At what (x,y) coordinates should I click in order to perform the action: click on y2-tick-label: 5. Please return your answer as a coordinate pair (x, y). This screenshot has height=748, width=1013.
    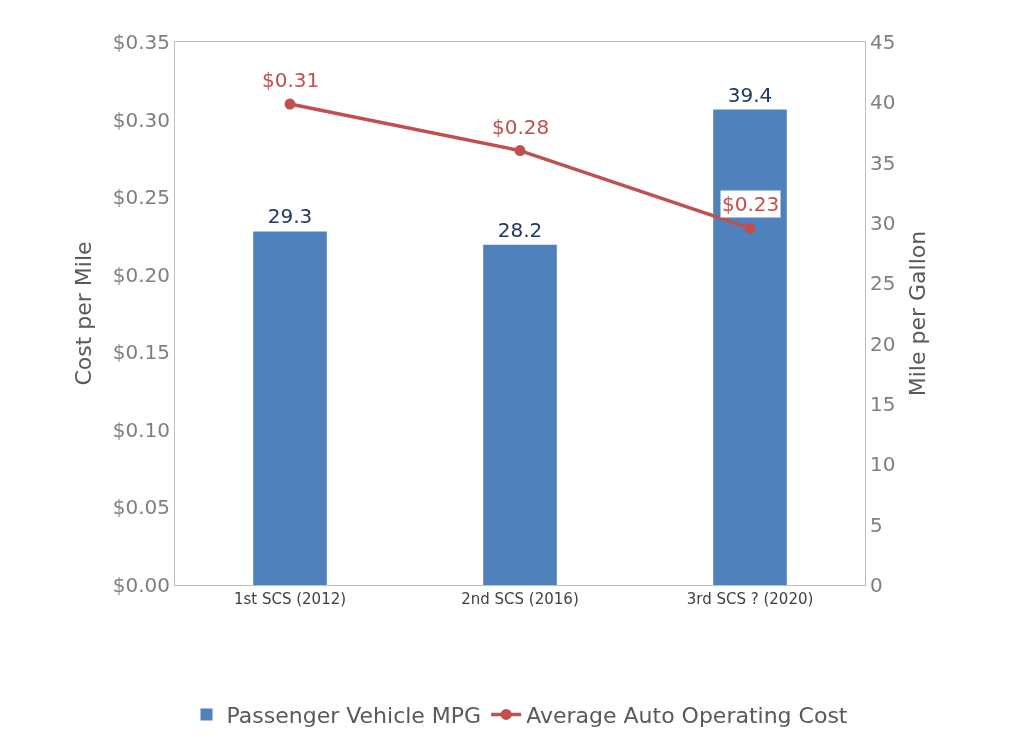
    Looking at the image, I should click on (876, 524).